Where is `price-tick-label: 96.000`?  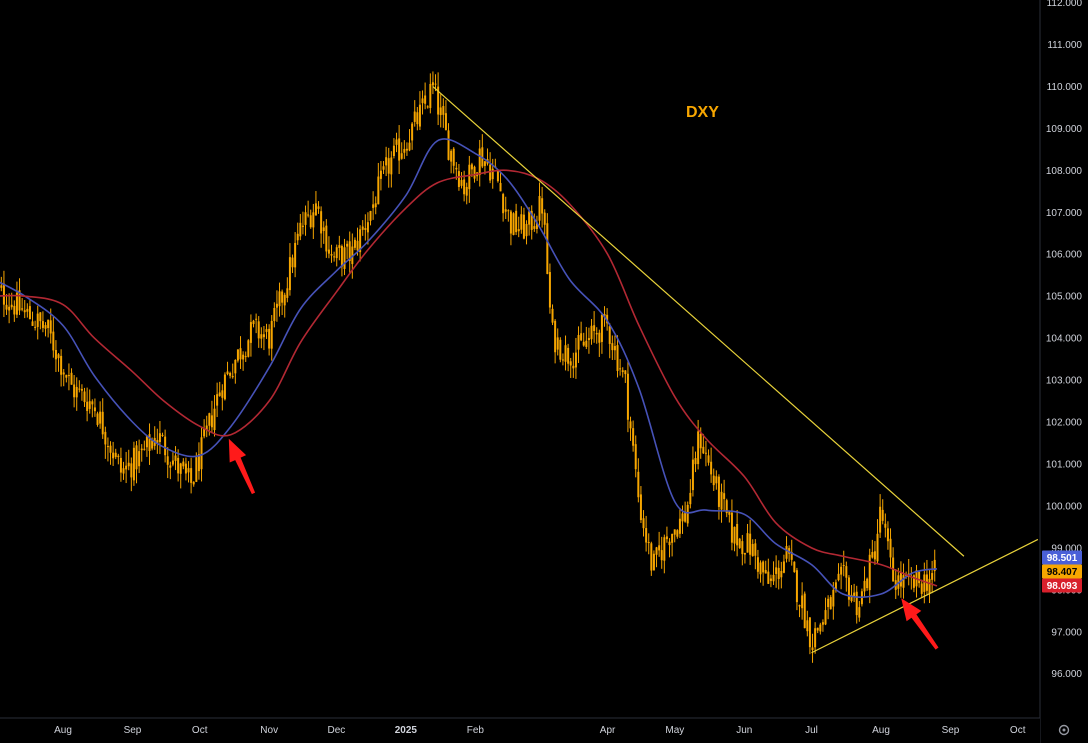 price-tick-label: 96.000 is located at coordinates (1066, 674).